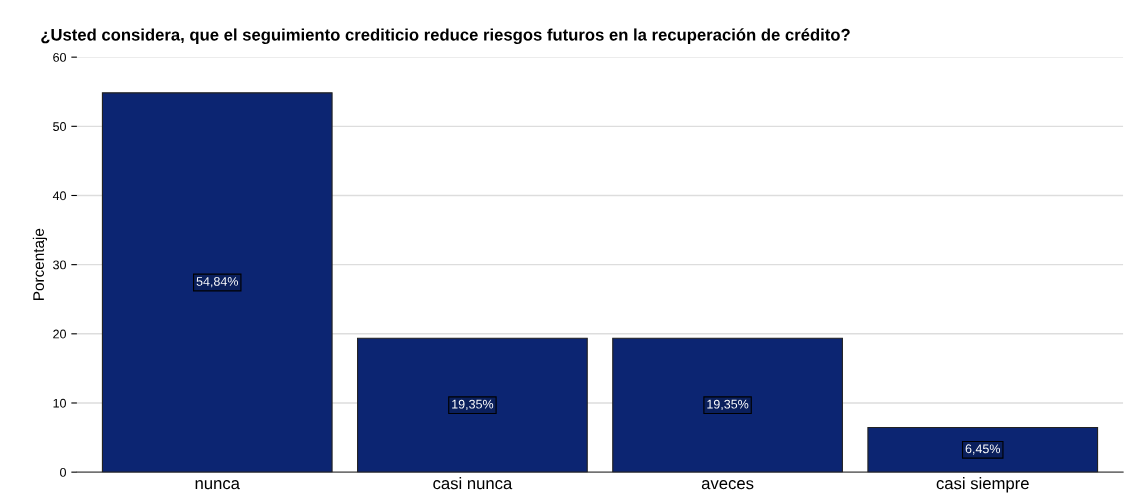 The height and width of the screenshot is (497, 1131). What do you see at coordinates (727, 485) in the screenshot?
I see `x-tick-label: aveces` at bounding box center [727, 485].